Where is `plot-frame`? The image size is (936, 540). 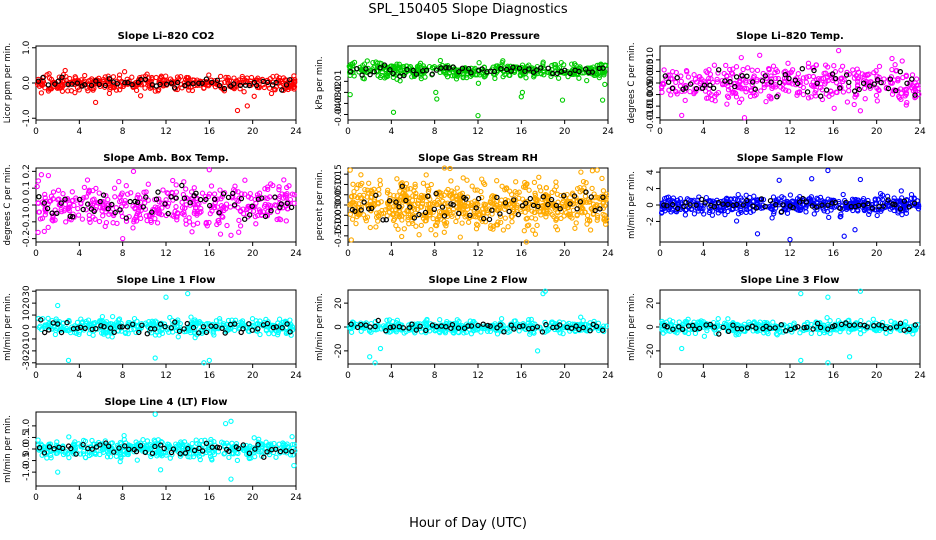 plot-frame is located at coordinates (478, 83).